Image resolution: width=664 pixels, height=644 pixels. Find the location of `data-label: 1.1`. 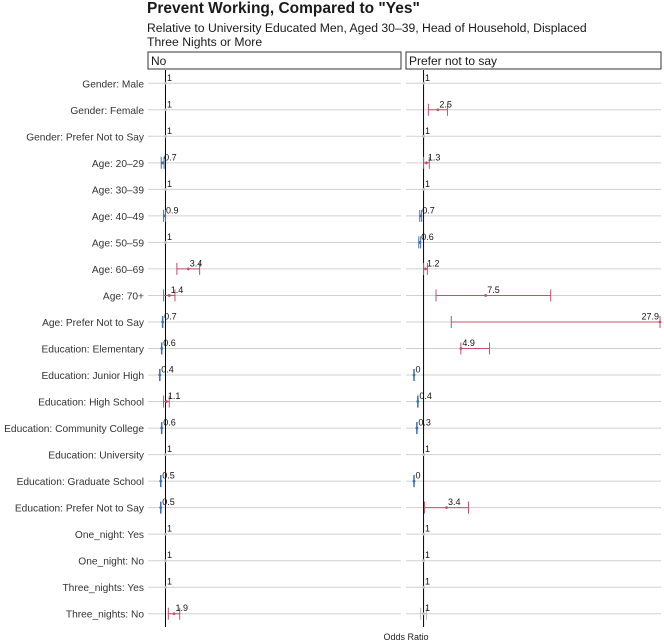

data-label: 1.1 is located at coordinates (174, 396).